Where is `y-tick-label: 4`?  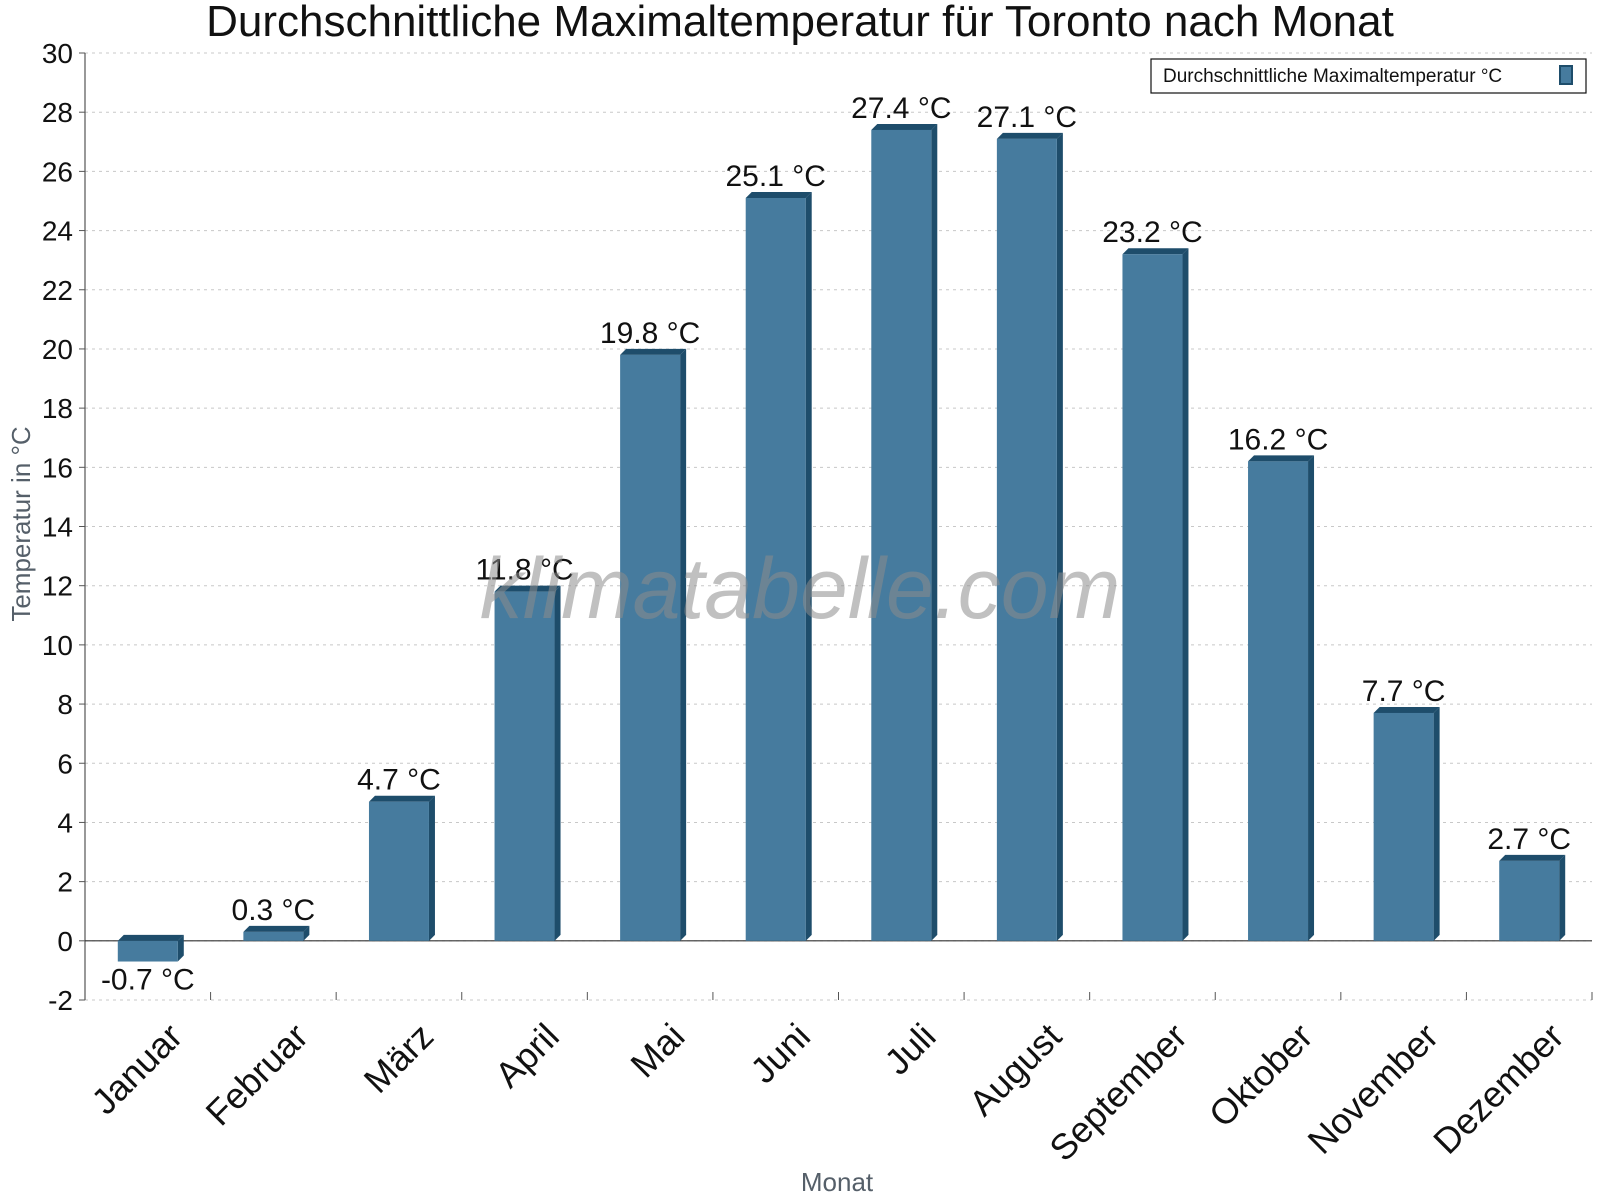
y-tick-label: 4 is located at coordinates (65, 822).